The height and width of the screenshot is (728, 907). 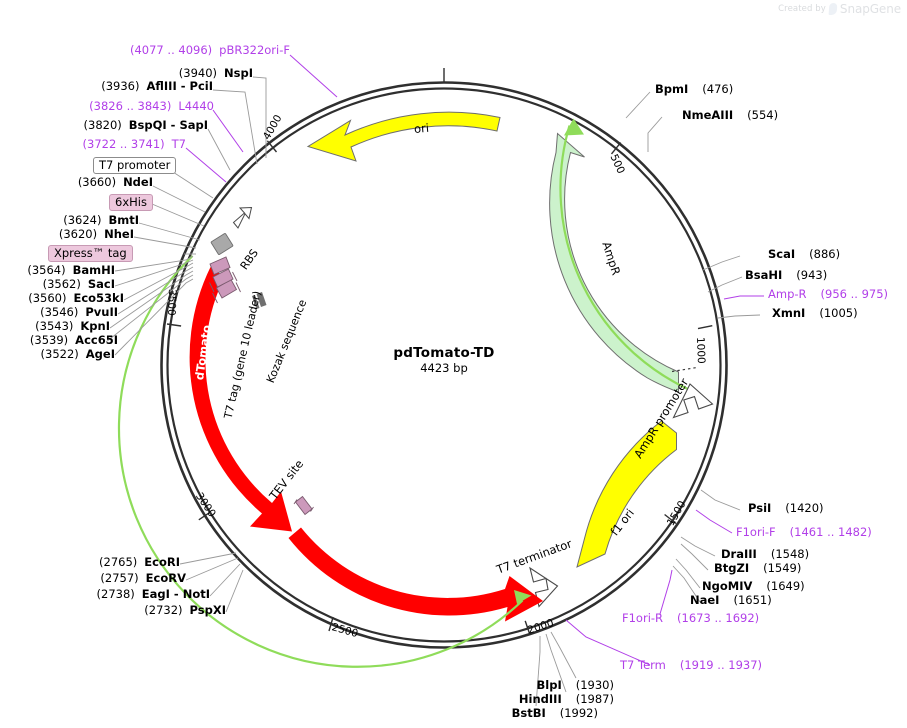 I want to click on leader-lines-top-left, so click(x=221, y=205).